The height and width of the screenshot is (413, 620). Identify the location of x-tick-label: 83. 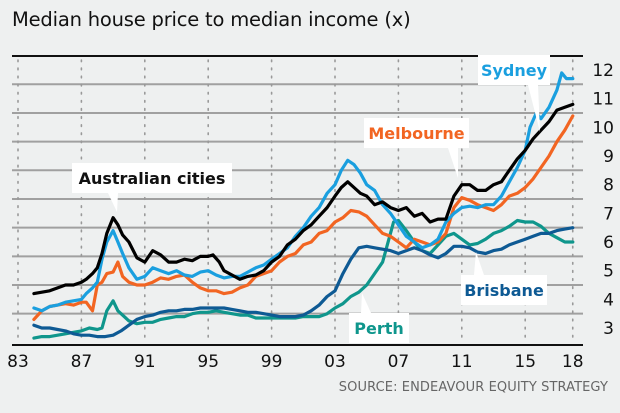
(18, 362).